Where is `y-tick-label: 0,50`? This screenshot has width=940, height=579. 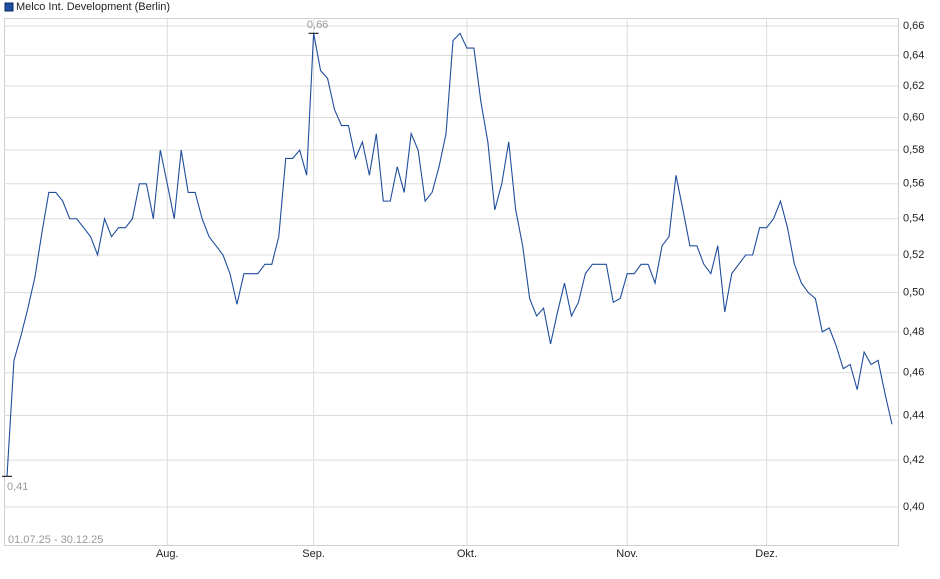 y-tick-label: 0,50 is located at coordinates (913, 293).